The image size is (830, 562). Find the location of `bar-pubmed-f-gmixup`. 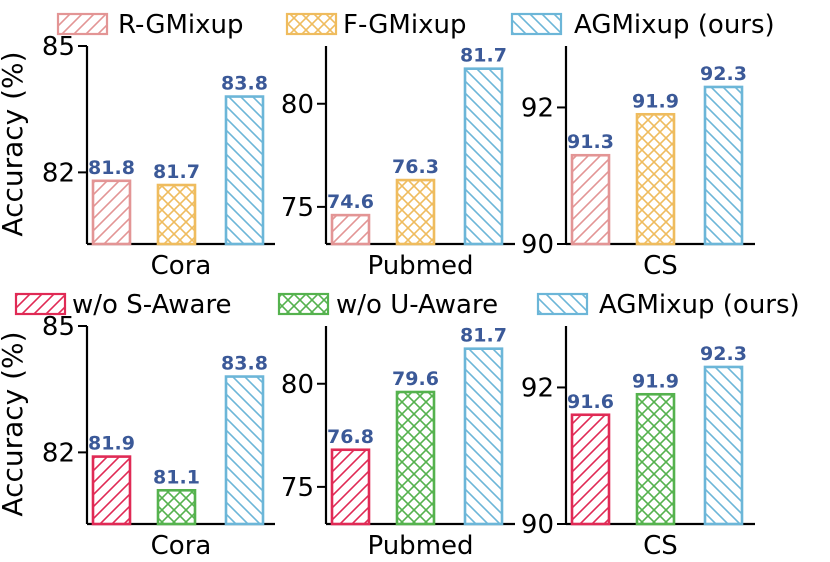

bar-pubmed-f-gmixup is located at coordinates (415, 212).